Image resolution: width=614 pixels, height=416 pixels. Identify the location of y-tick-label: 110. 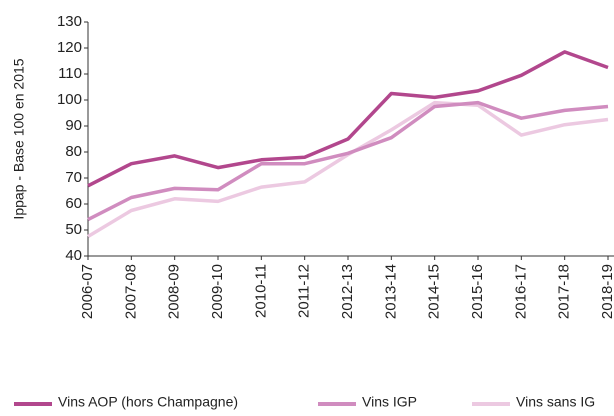
(70, 73).